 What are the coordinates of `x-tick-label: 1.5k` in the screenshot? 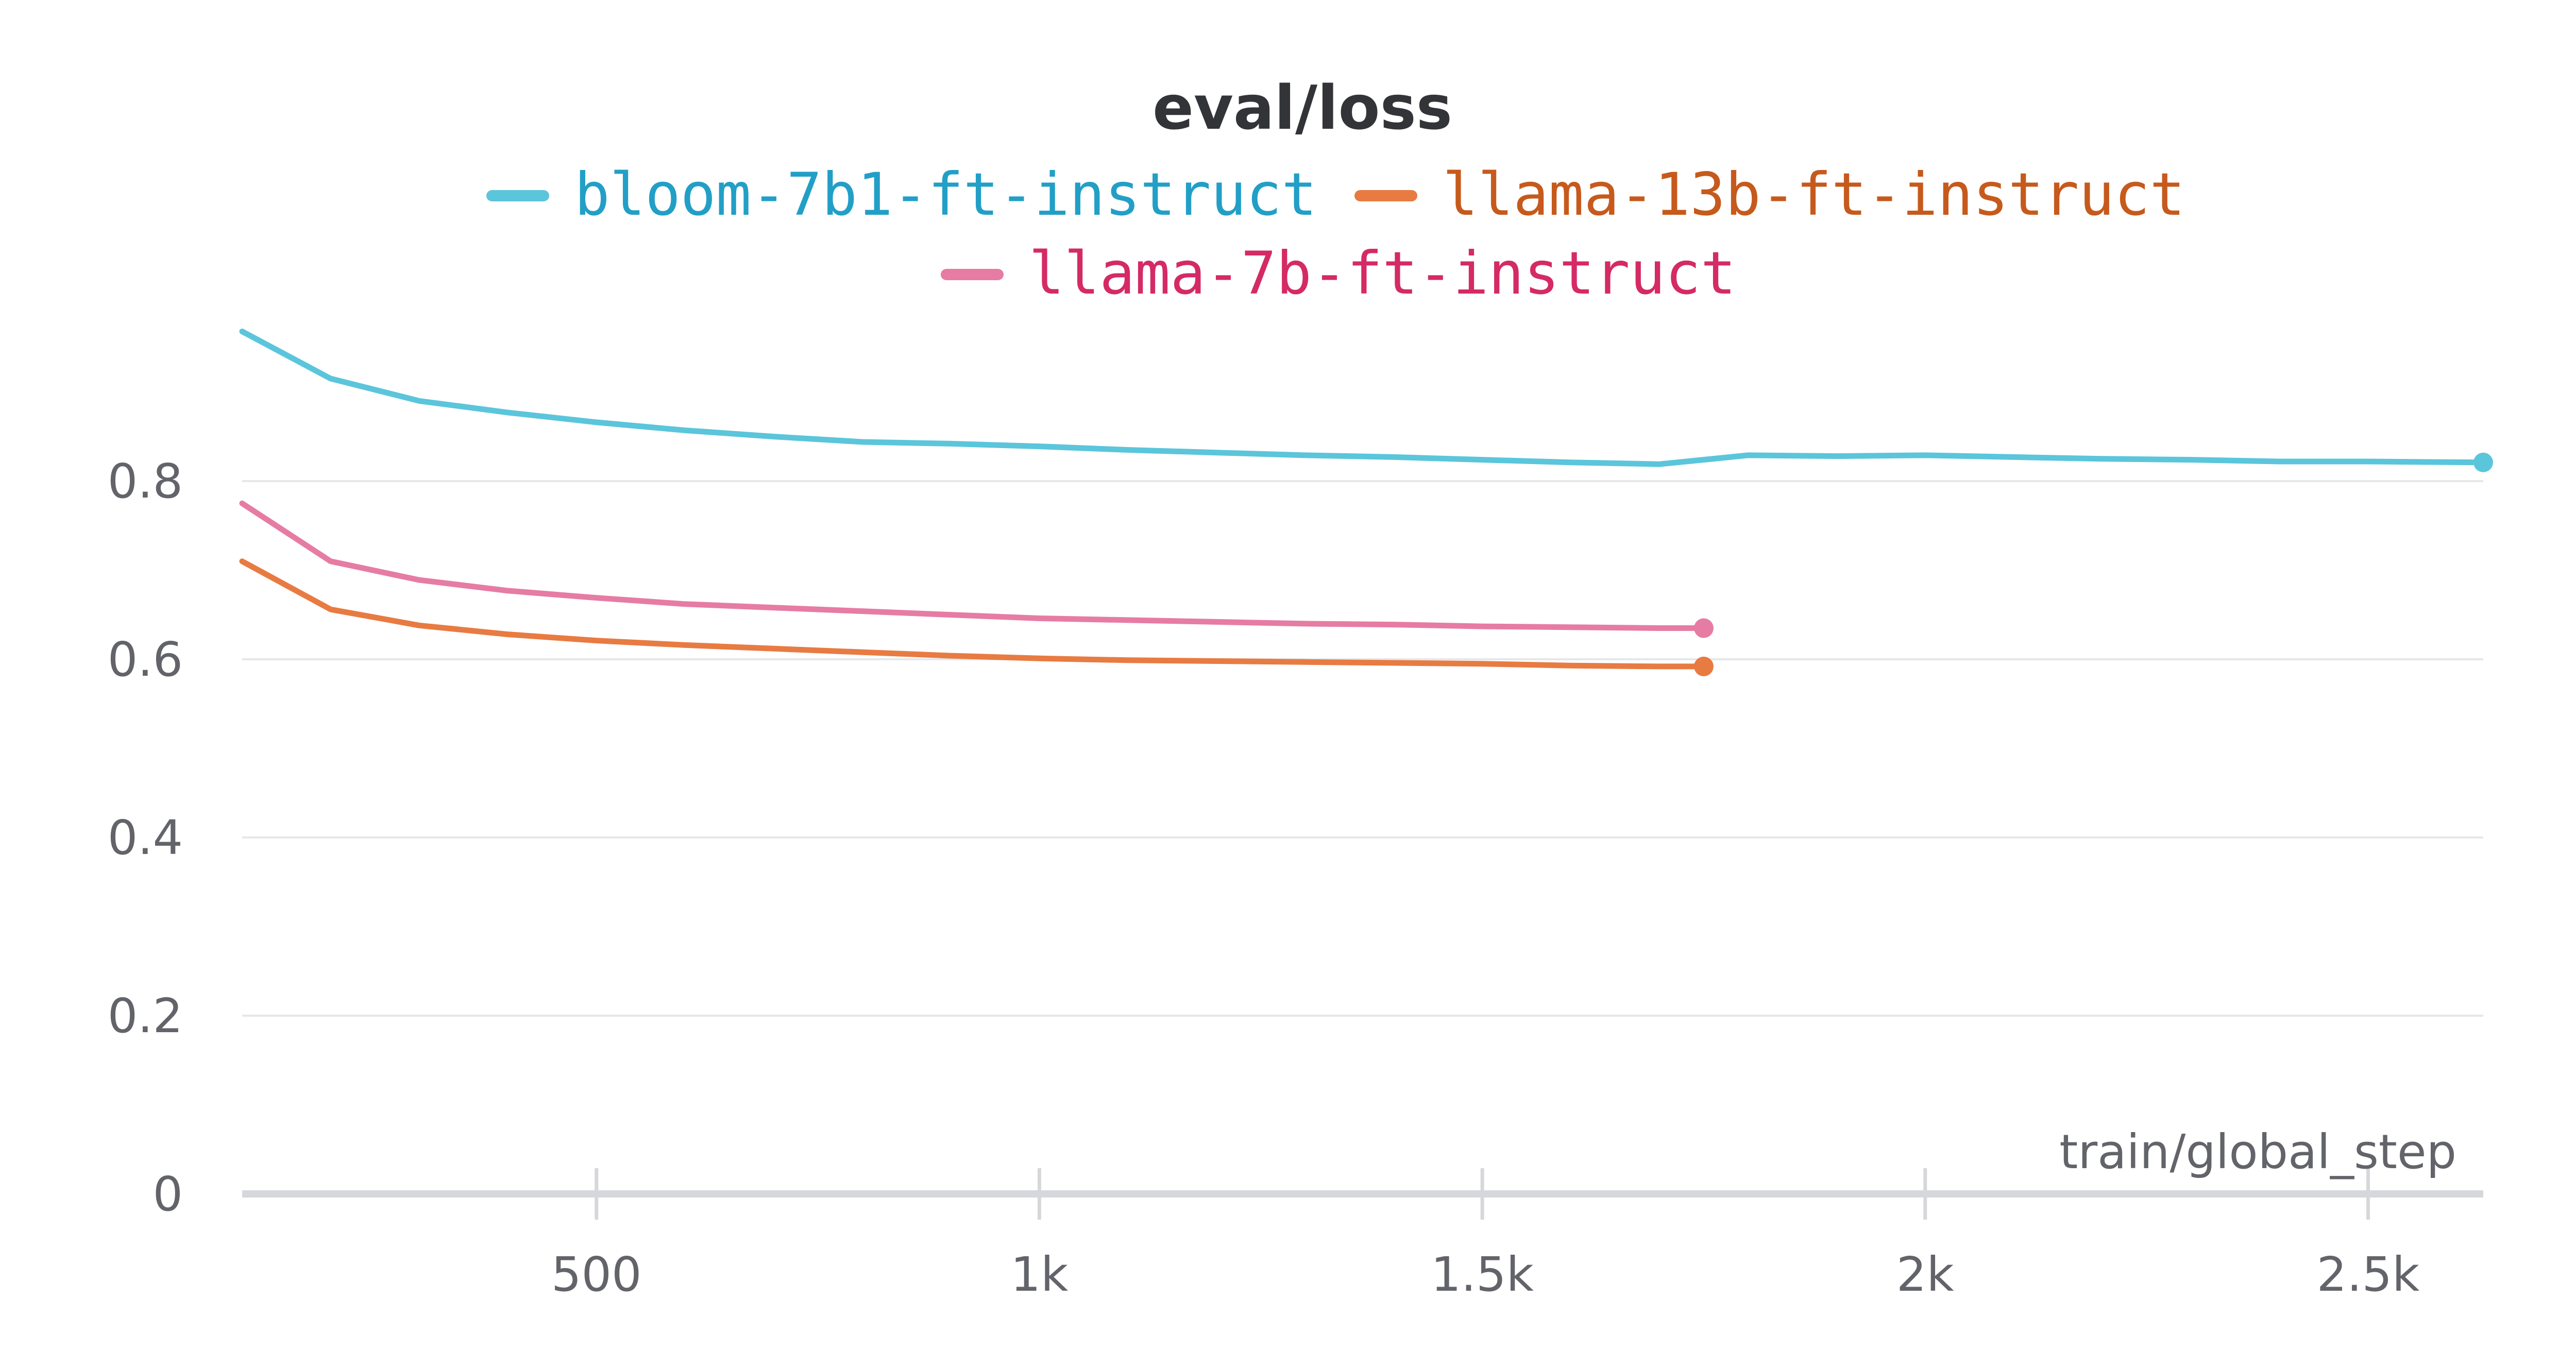 It's located at (1482, 1274).